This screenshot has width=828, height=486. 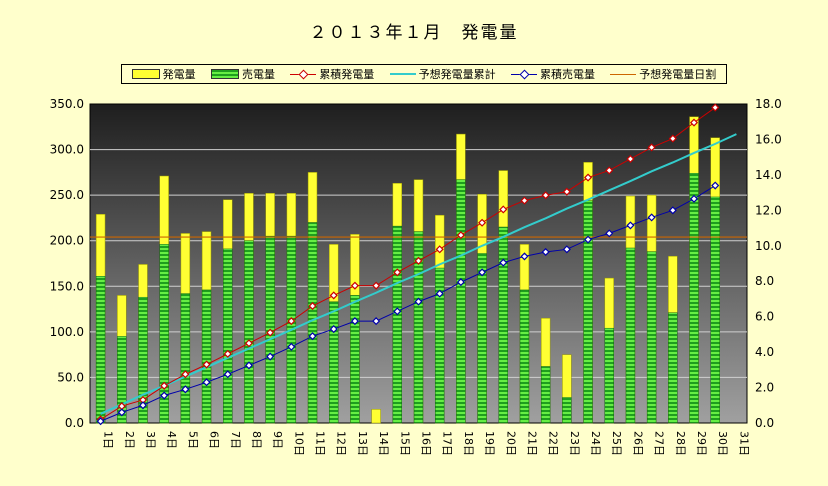 What do you see at coordinates (74, 423) in the screenshot?
I see `y-left-tick-label: 0.0` at bounding box center [74, 423].